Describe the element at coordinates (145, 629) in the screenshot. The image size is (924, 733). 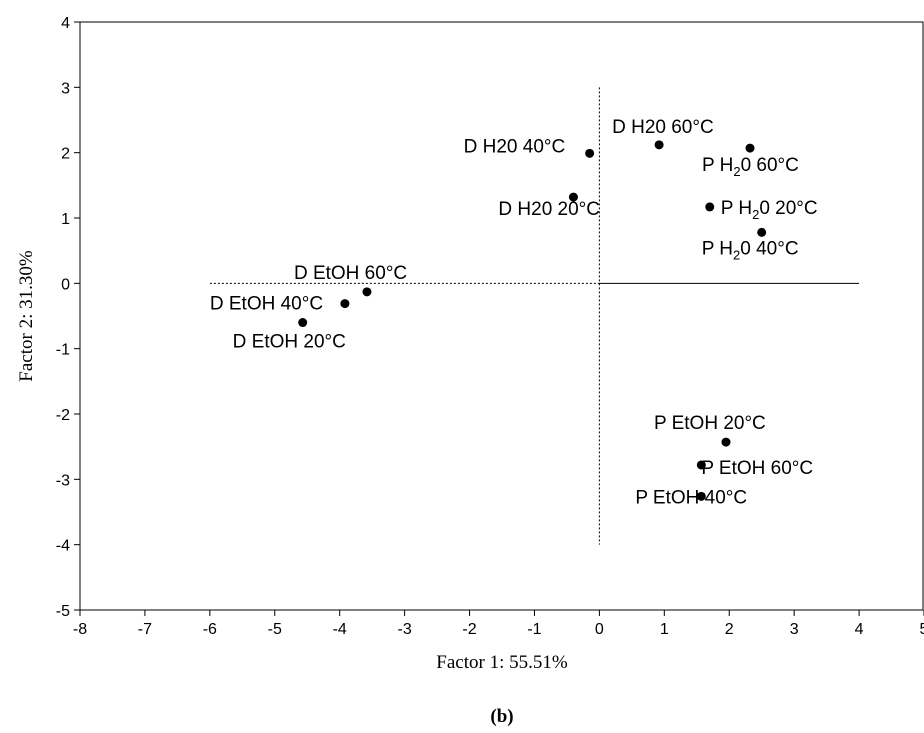
I see `x-tick-label: -7` at that location.